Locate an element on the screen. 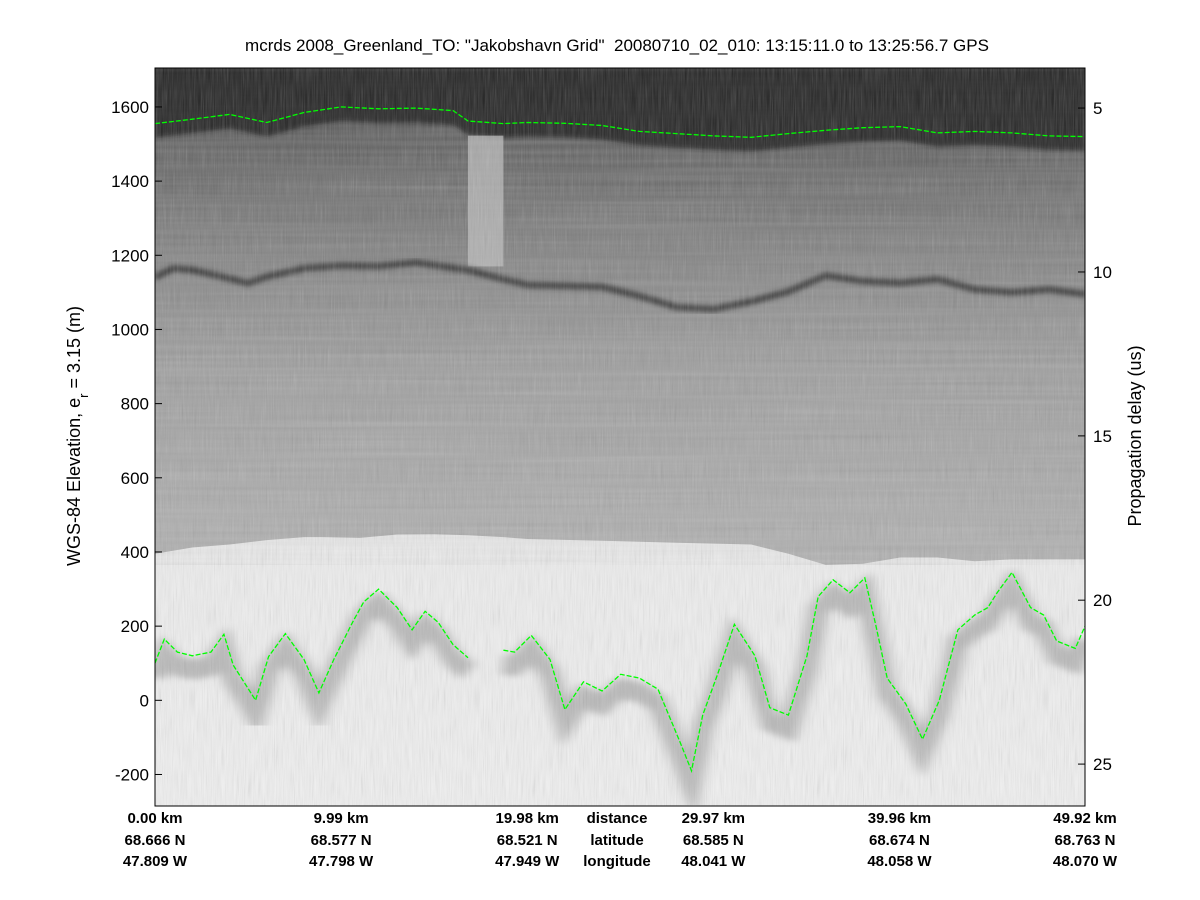  left-tick-label: 1600 is located at coordinates (130, 107).